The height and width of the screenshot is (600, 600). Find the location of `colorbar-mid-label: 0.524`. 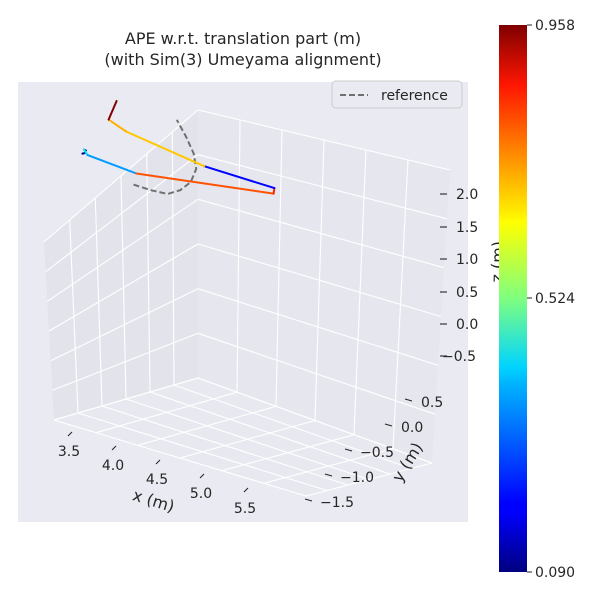

colorbar-mid-label: 0.524 is located at coordinates (555, 299).